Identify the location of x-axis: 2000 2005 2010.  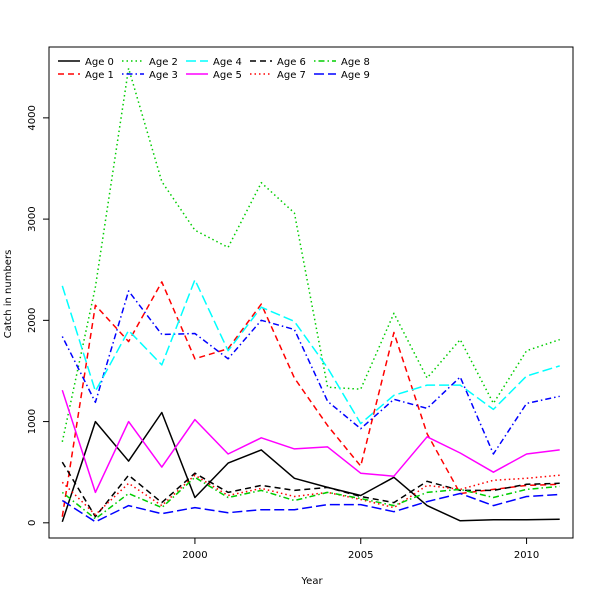
(360, 549).